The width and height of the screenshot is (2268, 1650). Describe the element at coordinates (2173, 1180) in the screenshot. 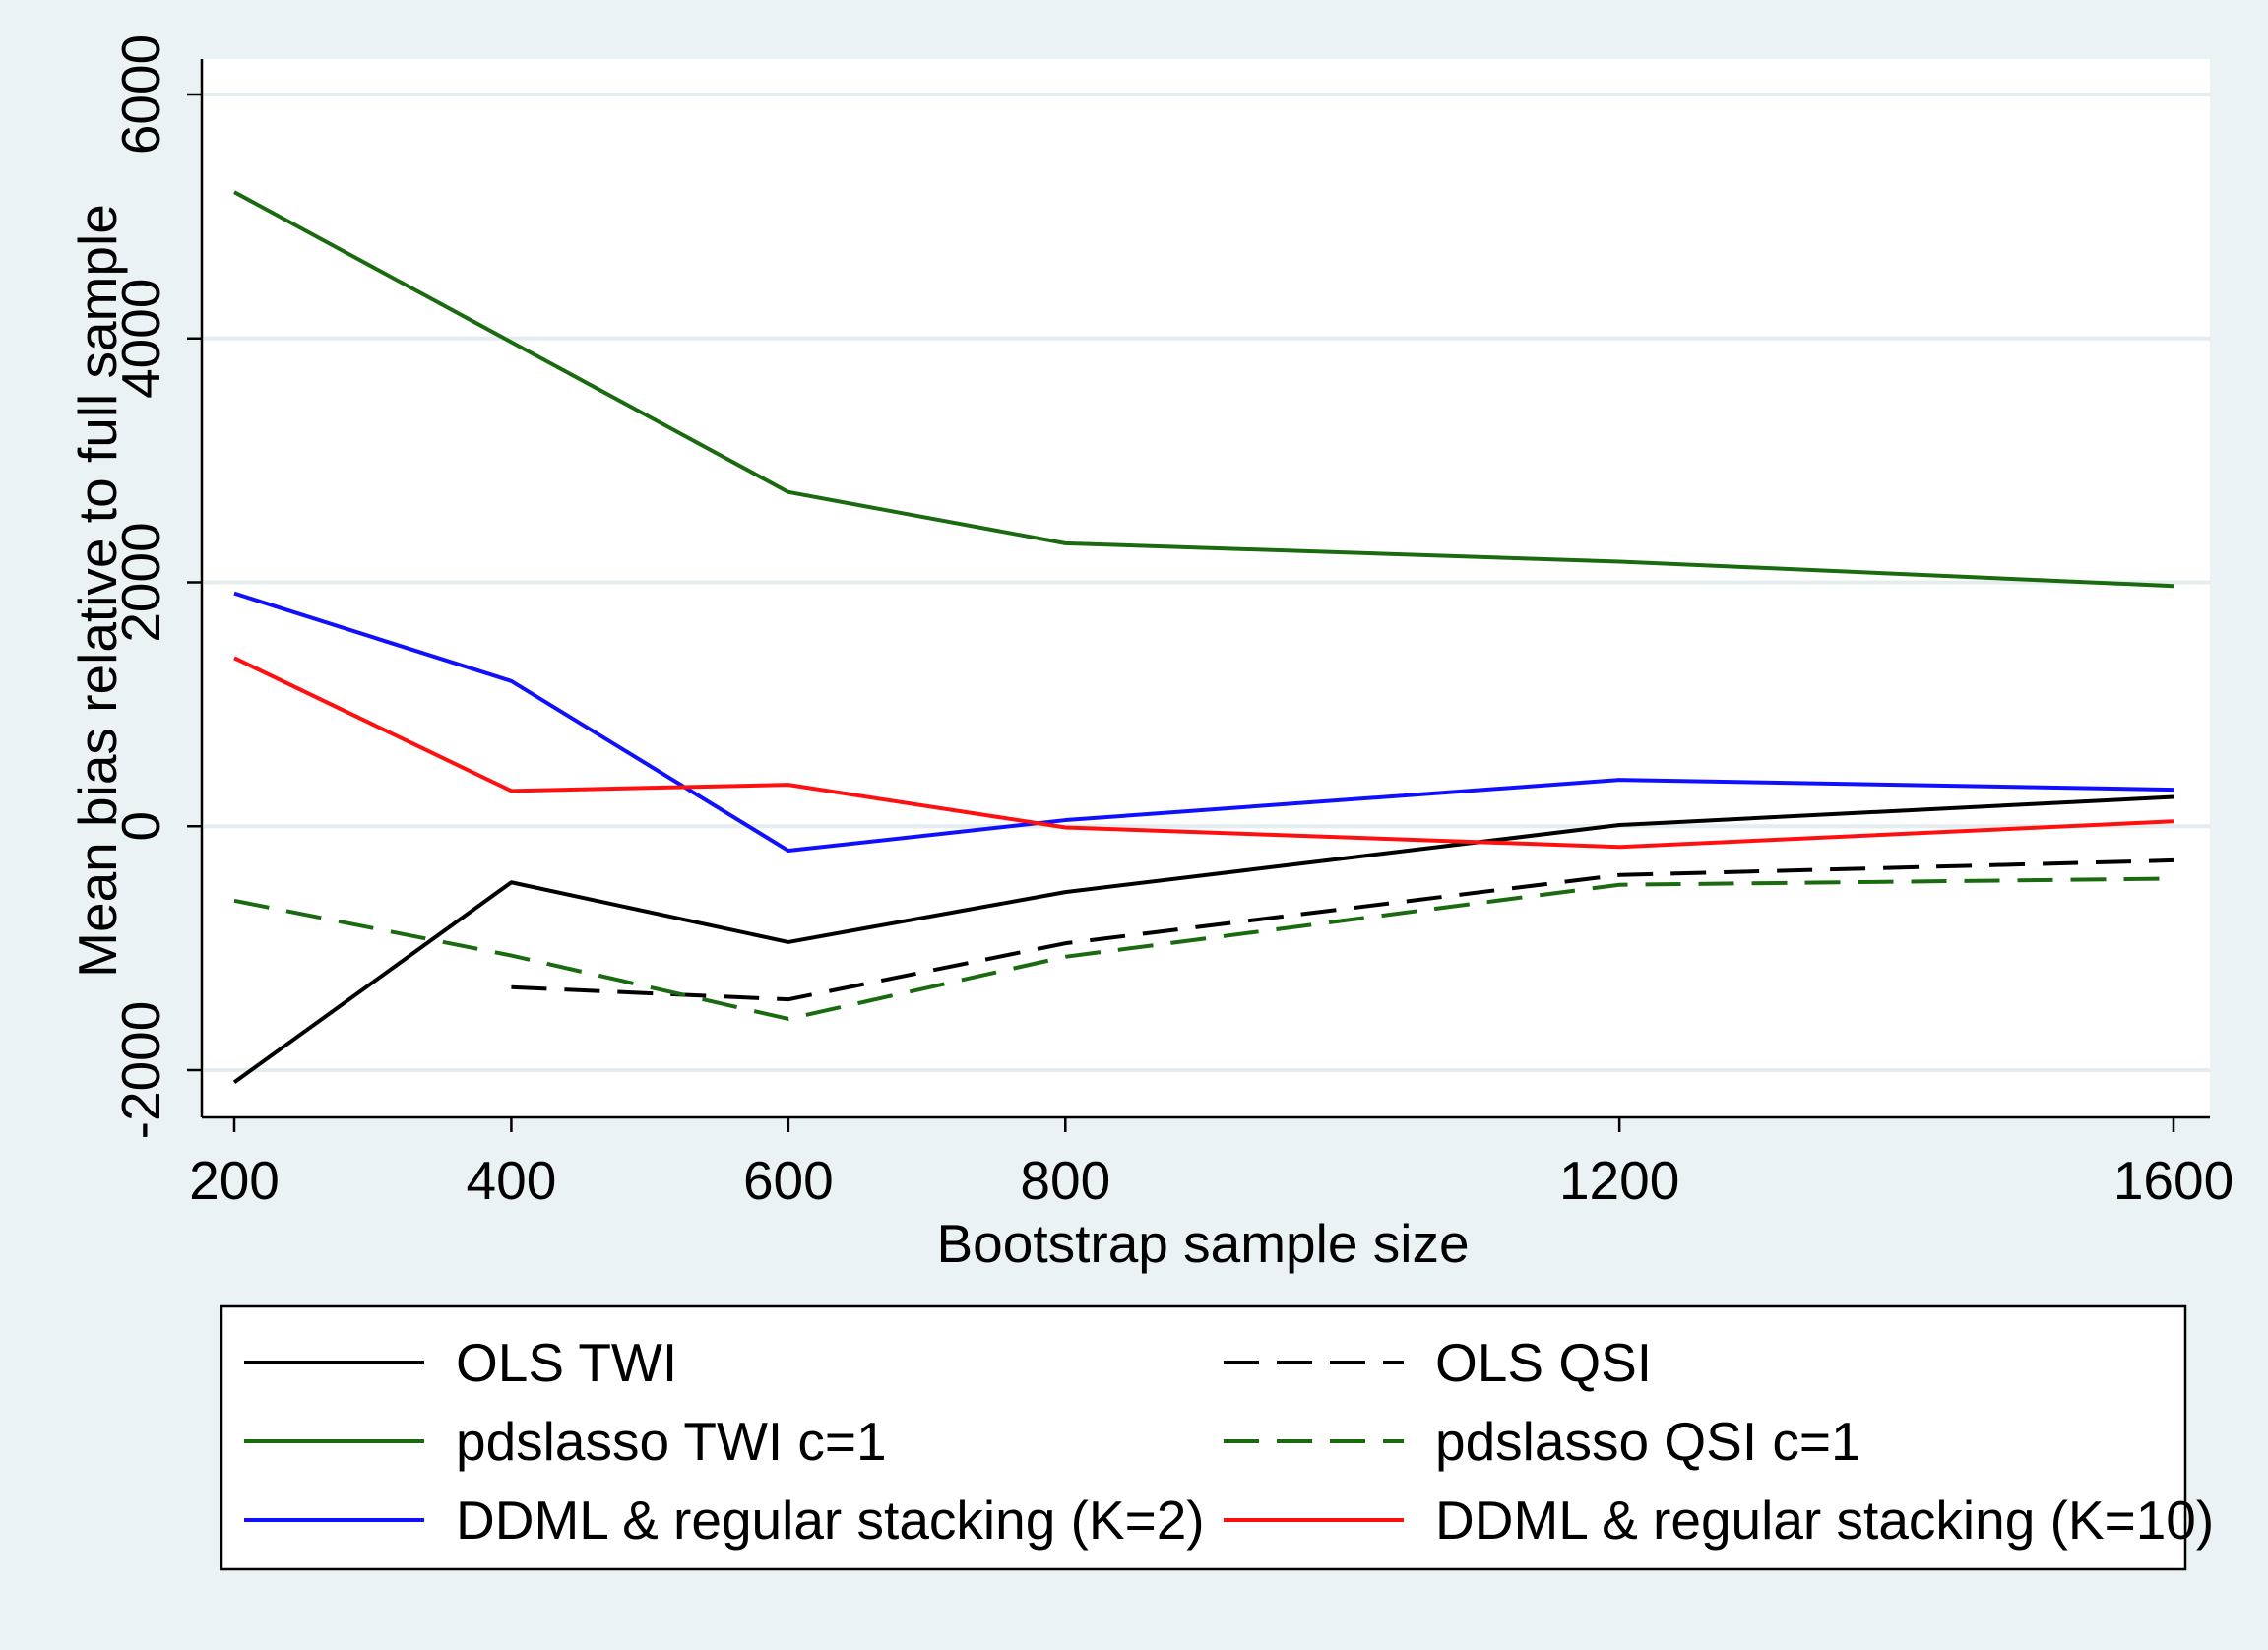

I see `x-tick-label: 1600` at that location.